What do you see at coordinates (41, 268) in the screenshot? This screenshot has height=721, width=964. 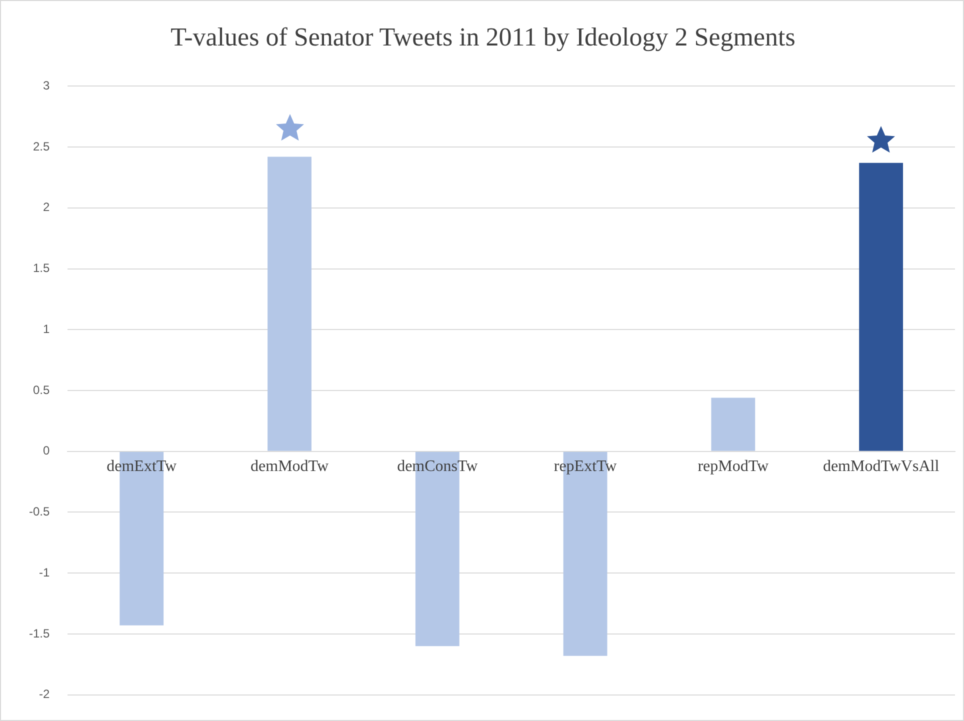 I see `y-tick-label: 1.5` at bounding box center [41, 268].